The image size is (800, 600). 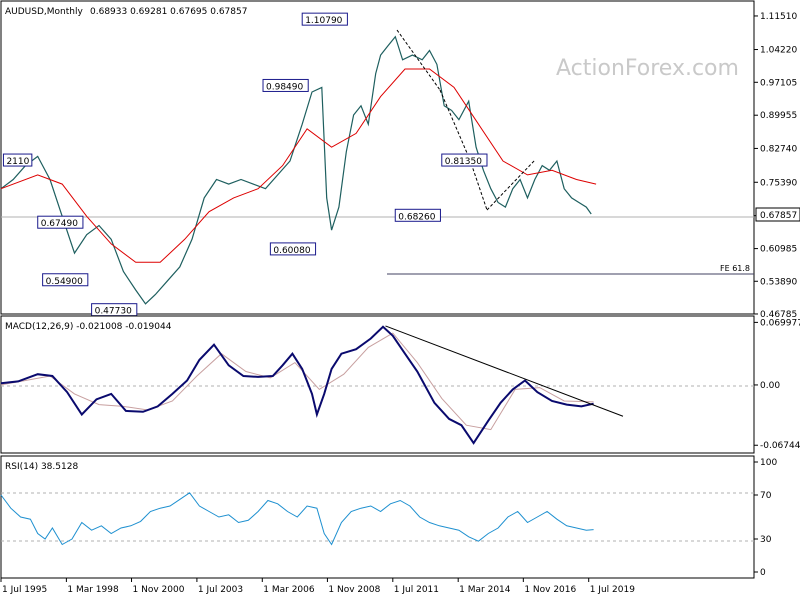 I want to click on annotation-label: 0.67490, so click(x=59, y=224).